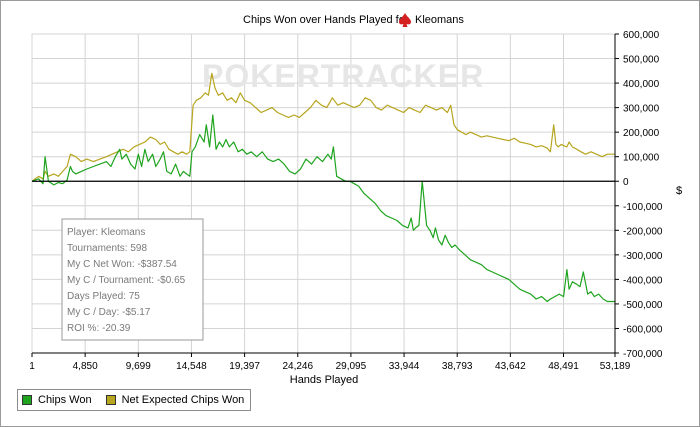 The width and height of the screenshot is (700, 427). Describe the element at coordinates (643, 354) in the screenshot. I see `y-tick-label: -700,000` at that location.